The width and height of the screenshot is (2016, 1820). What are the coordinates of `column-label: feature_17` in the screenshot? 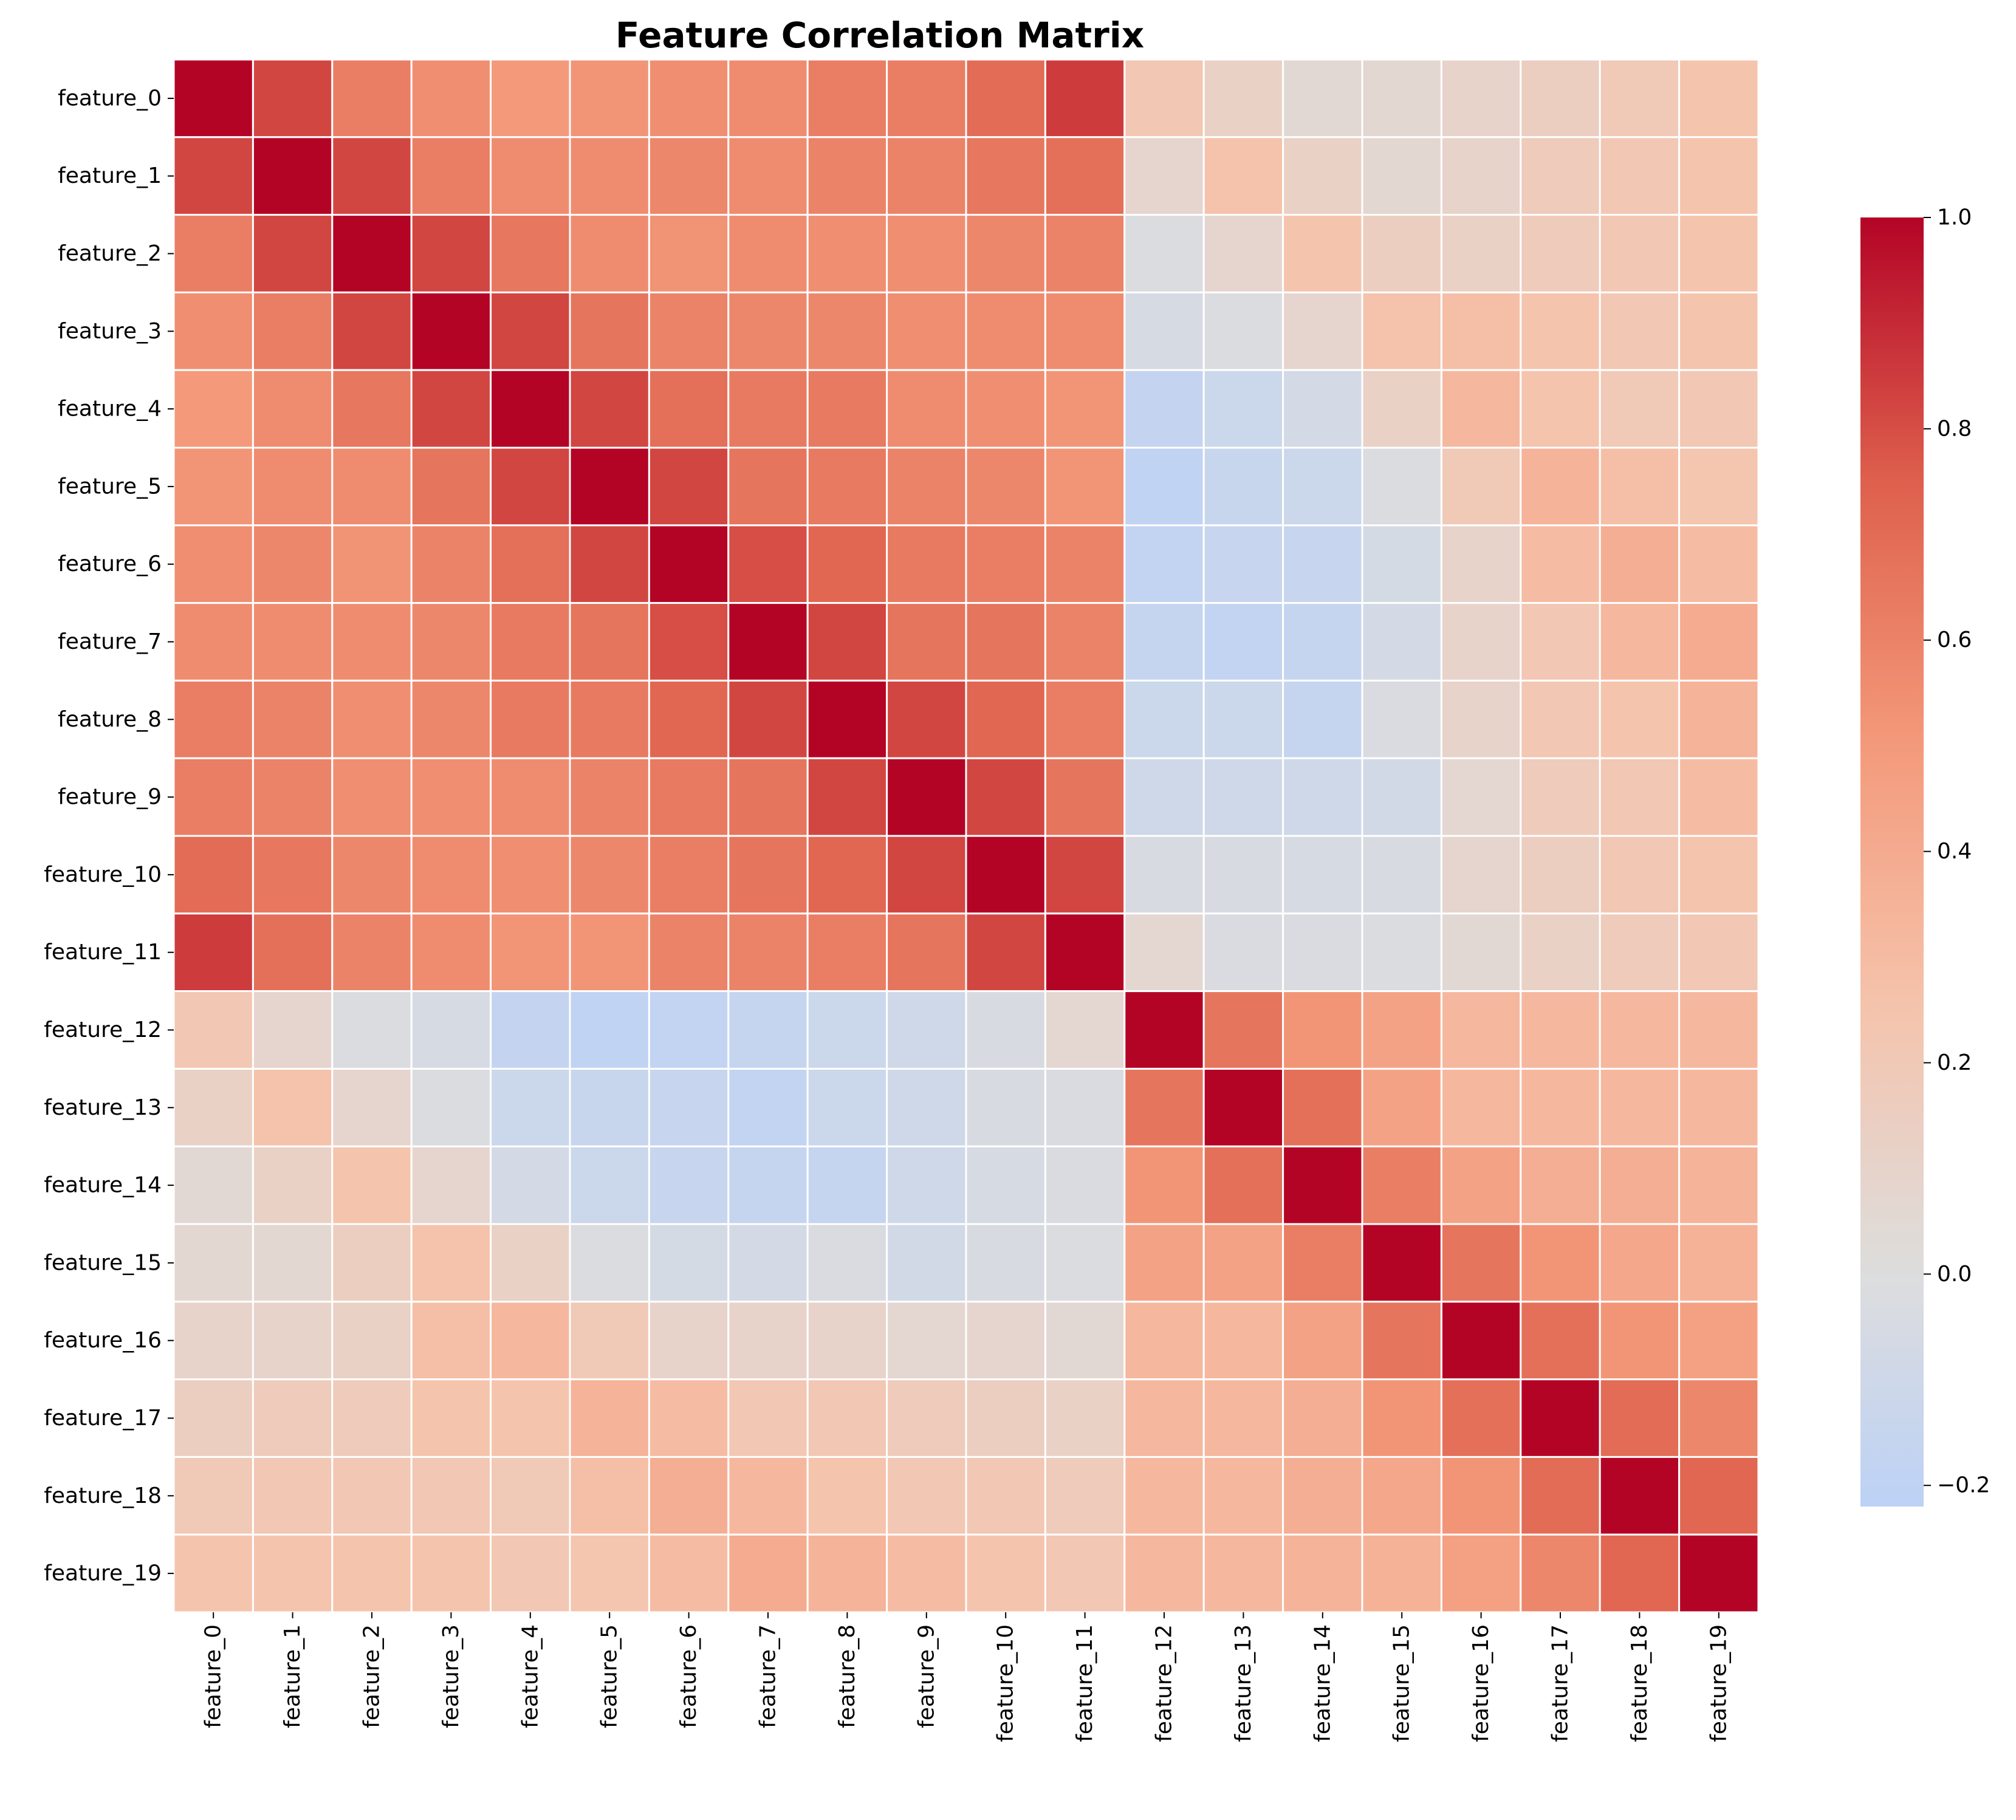 It's located at (1560, 1683).